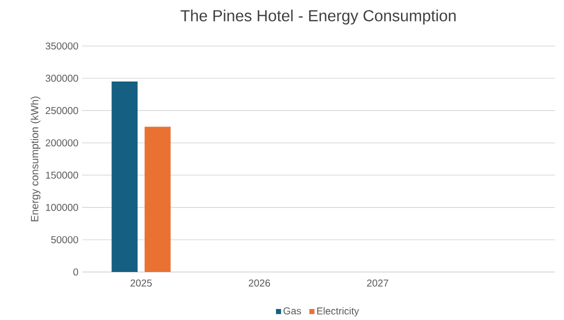 The height and width of the screenshot is (320, 564). Describe the element at coordinates (62, 78) in the screenshot. I see `y-tick-label: 300000` at that location.